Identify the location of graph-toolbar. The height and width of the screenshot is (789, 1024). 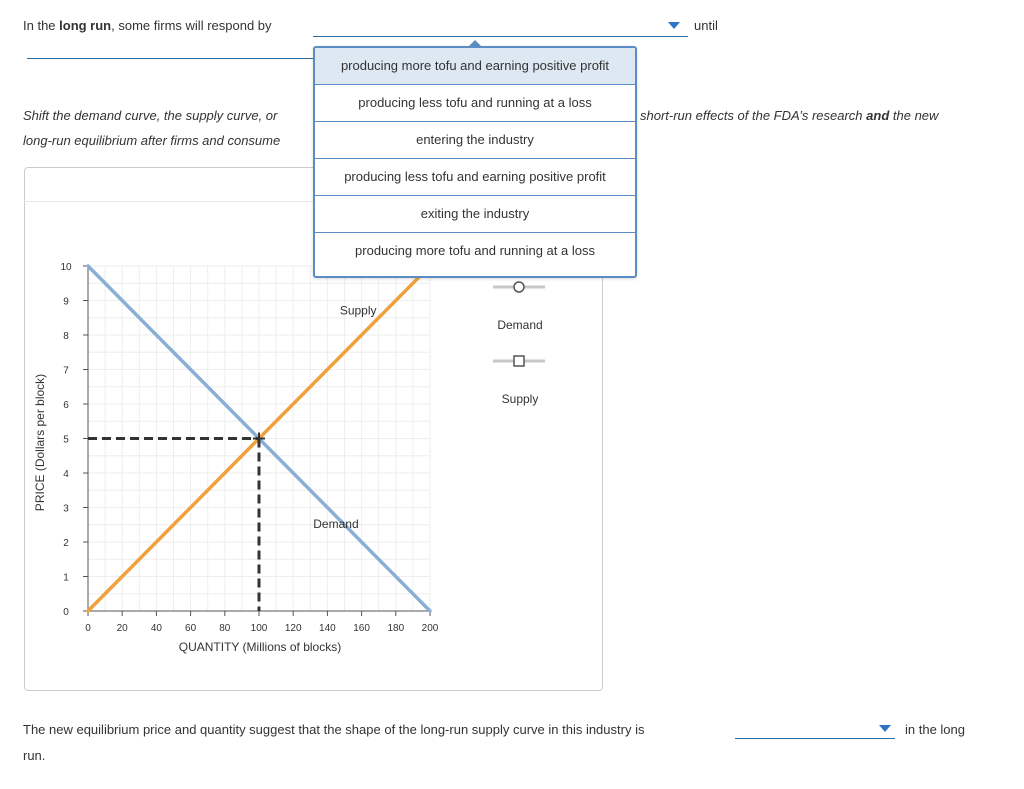
(312, 184).